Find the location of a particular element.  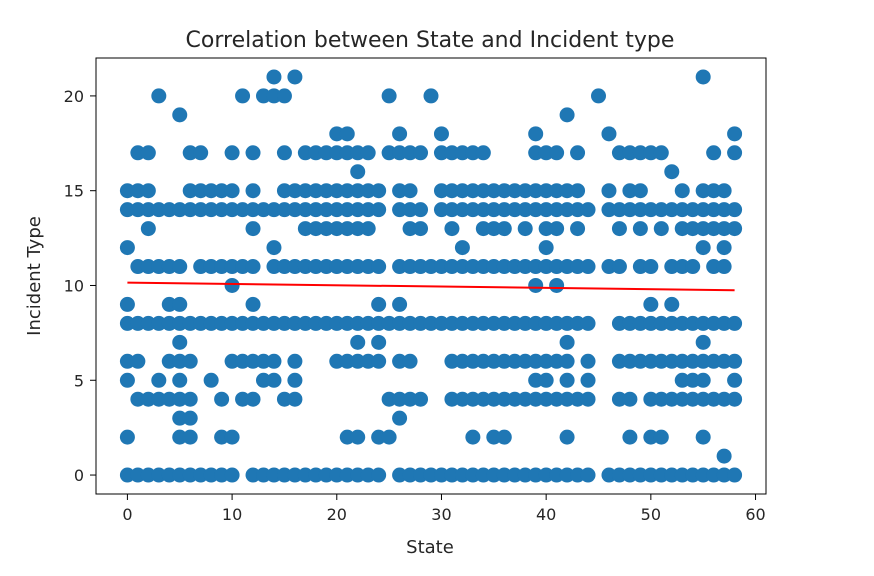

trend-layer is located at coordinates (431, 286).